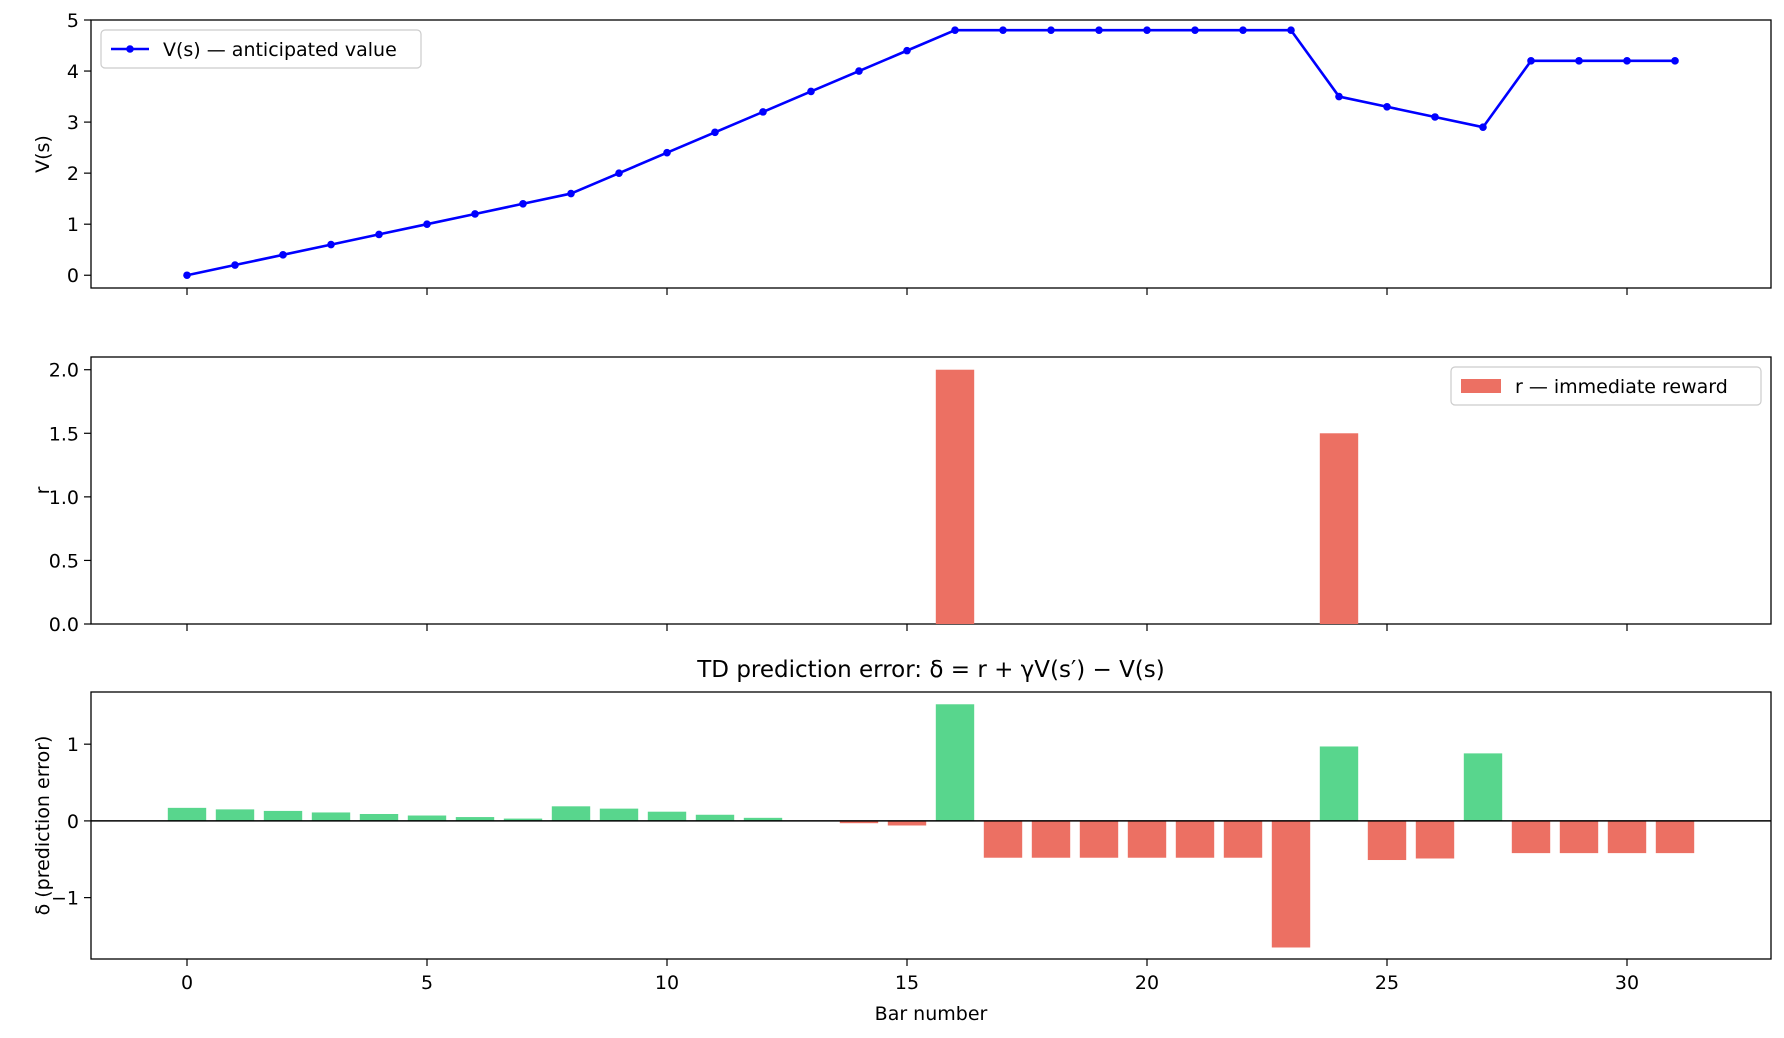 This screenshot has width=1784, height=1038. What do you see at coordinates (73, 174) in the screenshot?
I see `y-tick-label: 2` at bounding box center [73, 174].